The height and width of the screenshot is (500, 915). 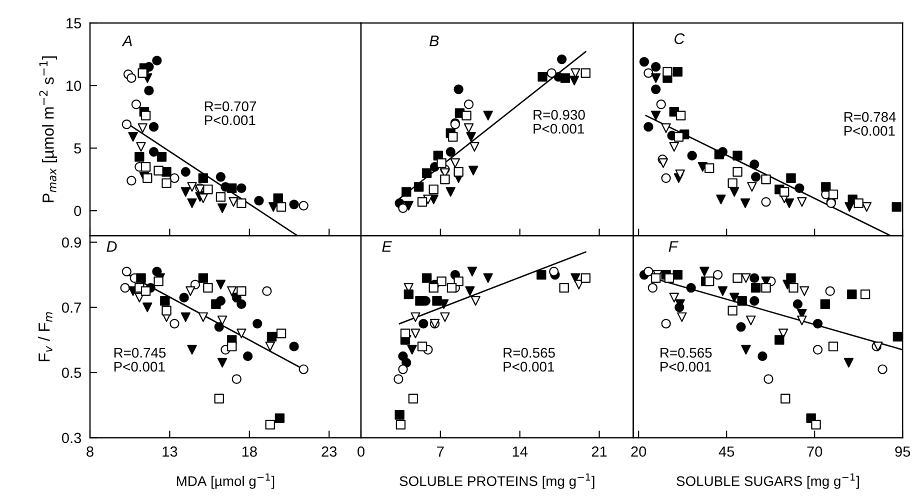 What do you see at coordinates (559, 122) in the screenshot?
I see `annotation: R=0.930 P<0.001` at bounding box center [559, 122].